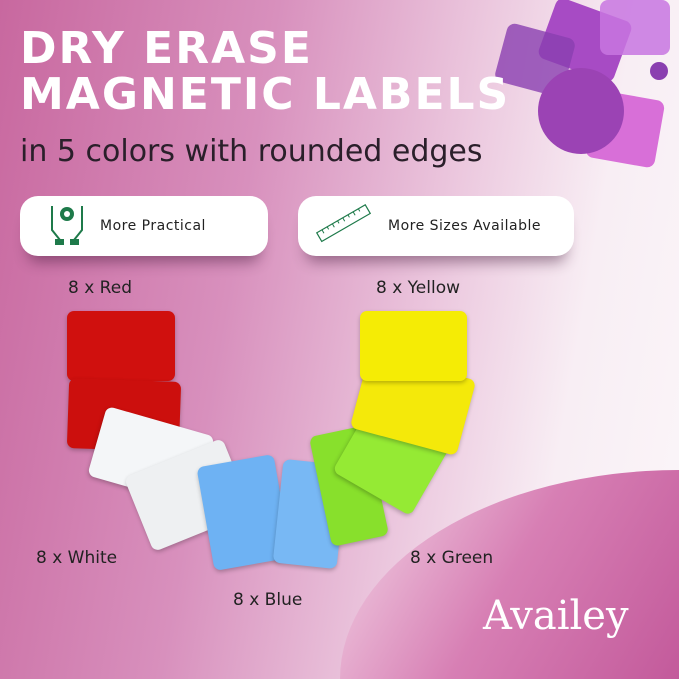 This screenshot has width=679, height=679. I want to click on hands-gear-icon, so click(67, 226).